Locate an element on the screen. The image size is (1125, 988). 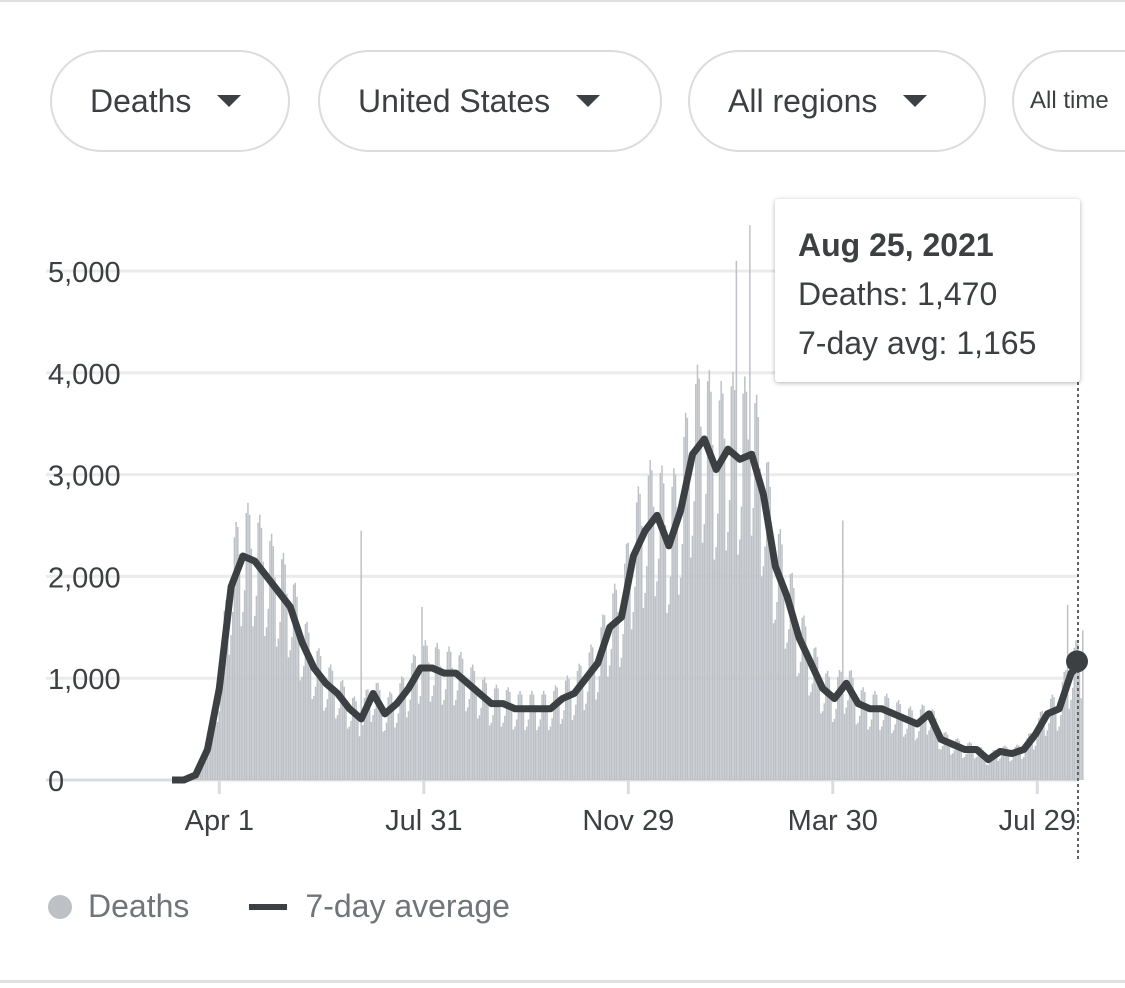
country-dropdown-label: United States is located at coordinates (454, 100).